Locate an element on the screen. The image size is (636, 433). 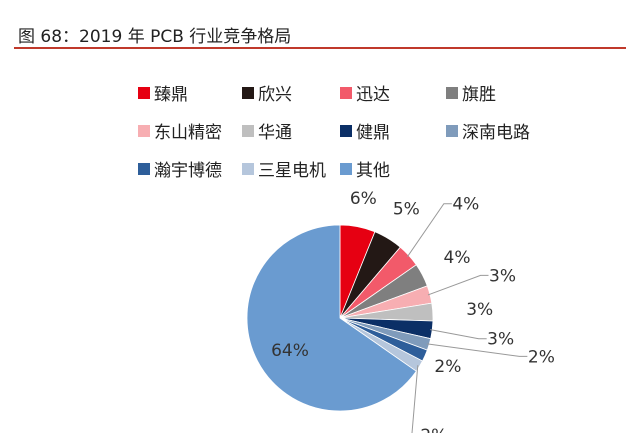
legend-label: 东山精密 is located at coordinates (188, 133).